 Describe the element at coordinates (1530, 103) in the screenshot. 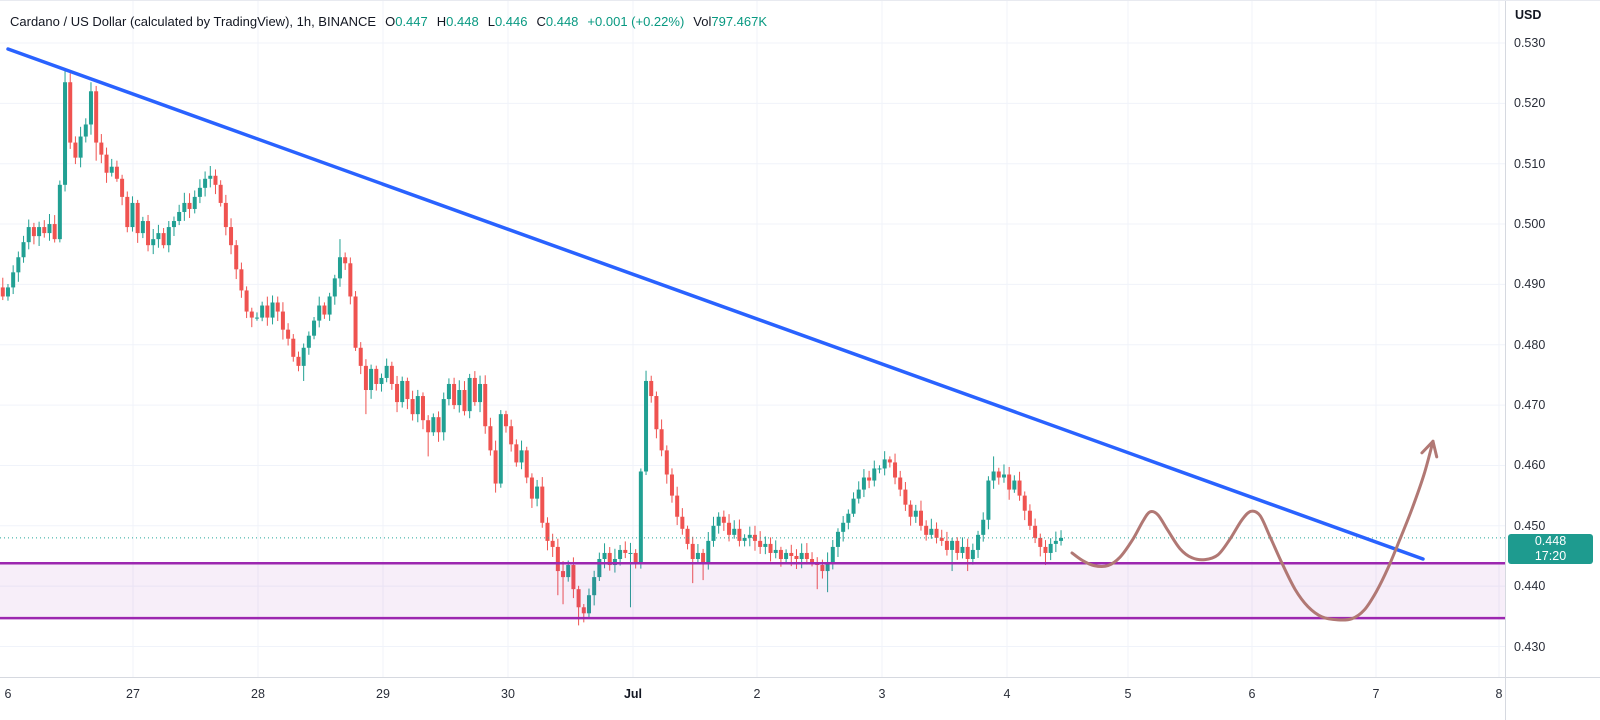

I see `price-axis-label: 0.520` at that location.